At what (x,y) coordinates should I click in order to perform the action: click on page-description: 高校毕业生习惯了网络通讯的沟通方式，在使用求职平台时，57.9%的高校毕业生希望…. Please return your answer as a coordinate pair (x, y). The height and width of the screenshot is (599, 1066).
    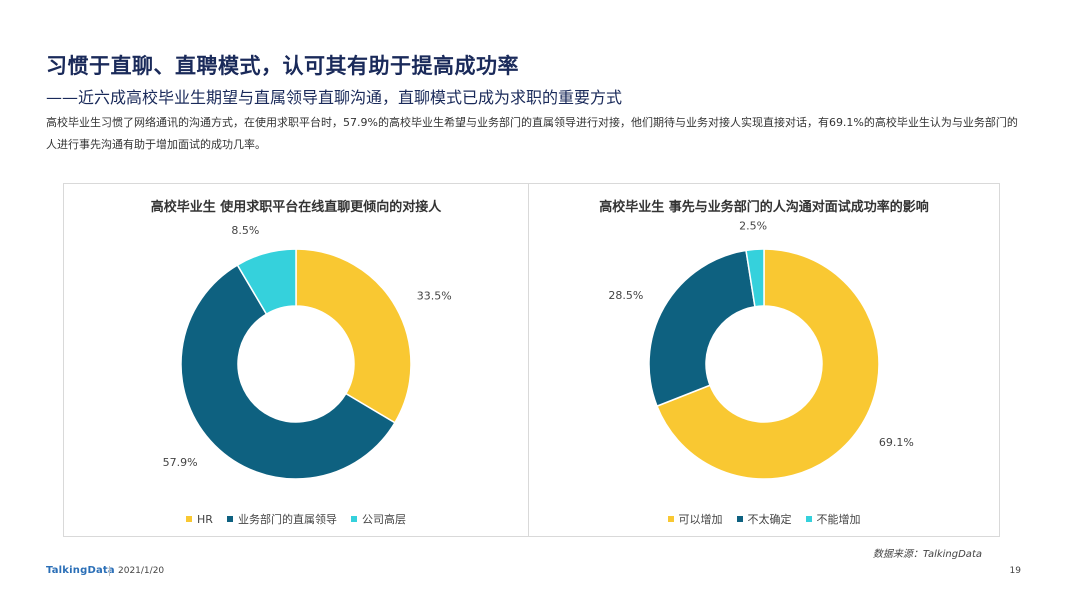
    Looking at the image, I should click on (532, 133).